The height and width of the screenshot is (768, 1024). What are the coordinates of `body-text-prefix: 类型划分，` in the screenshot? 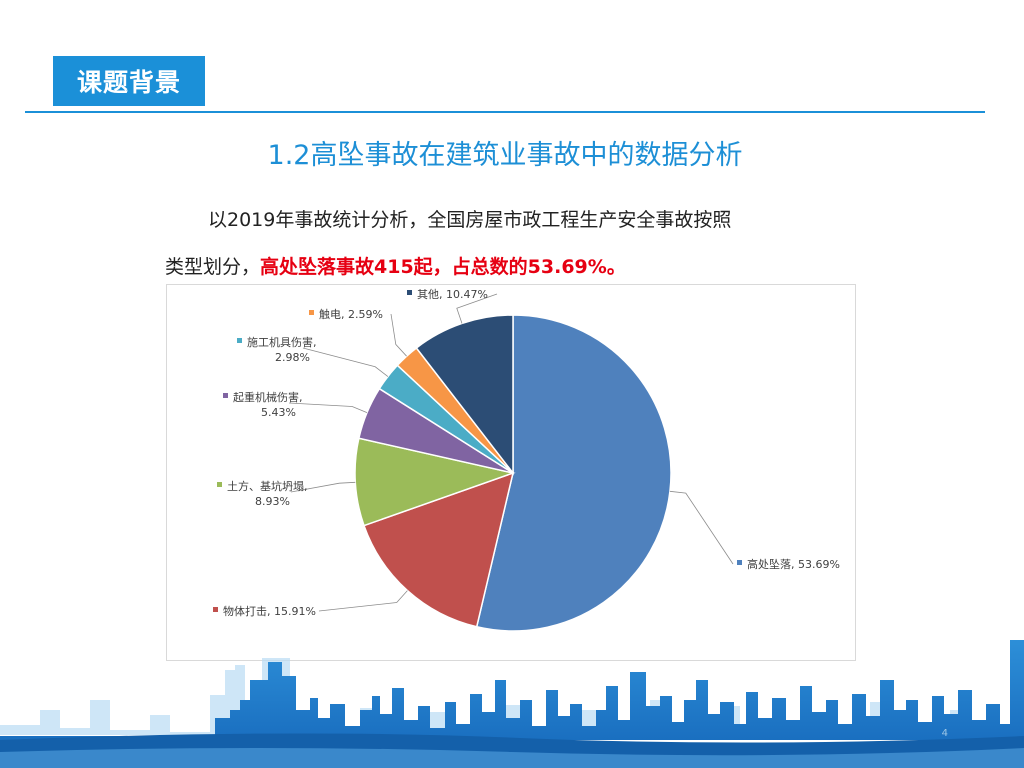 It's located at (213, 267).